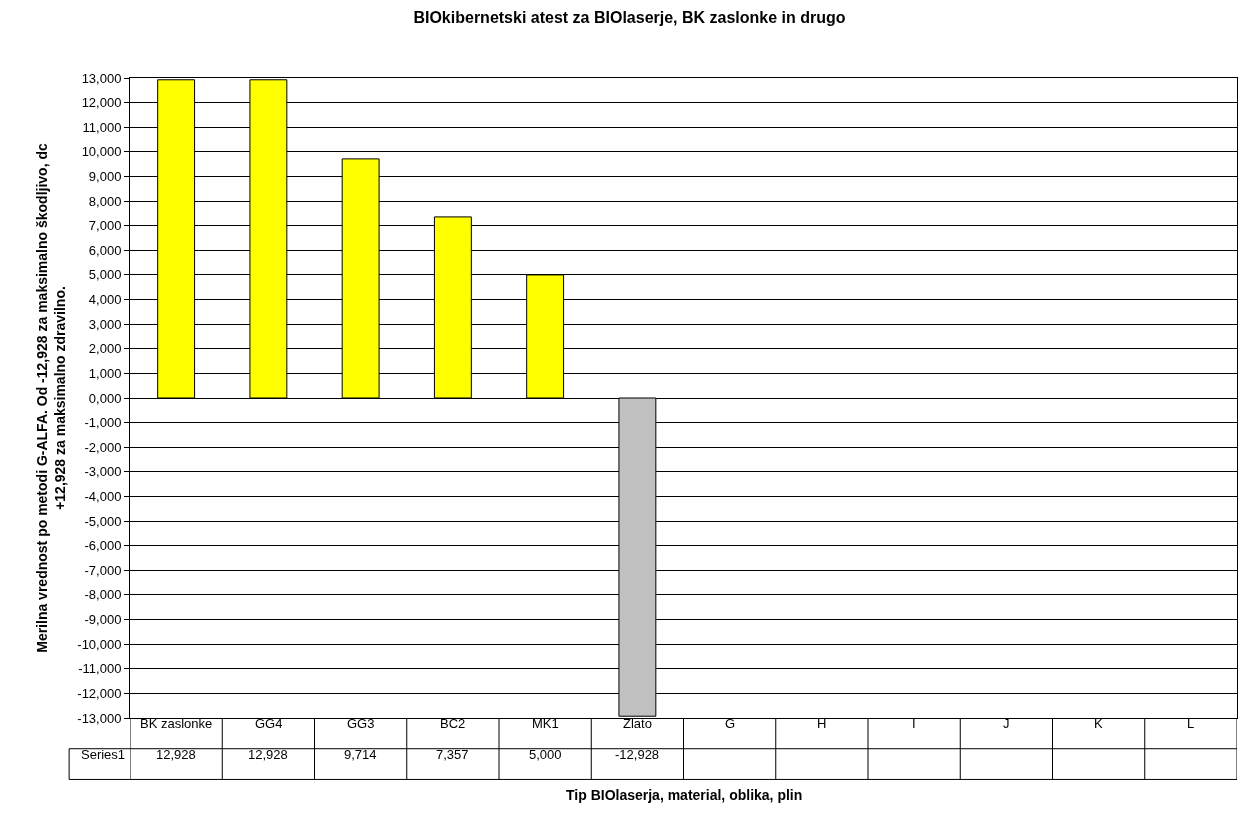 The height and width of the screenshot is (818, 1259). What do you see at coordinates (101, 78) in the screenshot?
I see `y-tick-label: 13,000` at bounding box center [101, 78].